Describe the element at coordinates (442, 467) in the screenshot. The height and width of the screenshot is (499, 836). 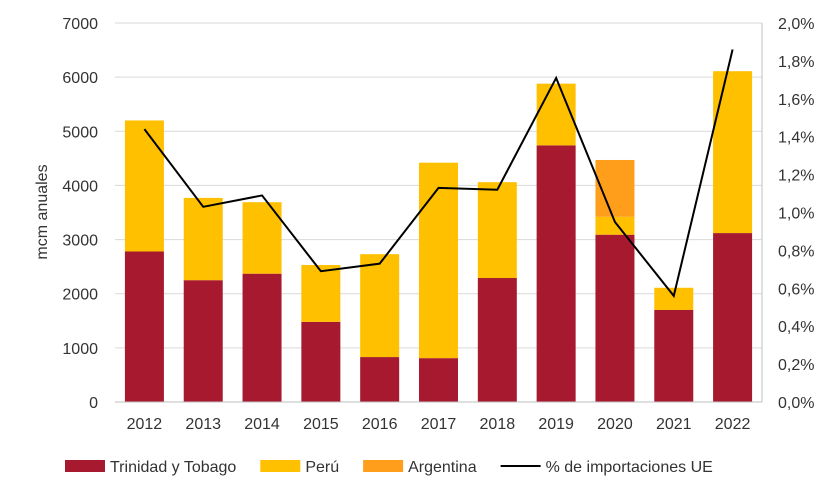
I see `legend-label: Argentina` at that location.